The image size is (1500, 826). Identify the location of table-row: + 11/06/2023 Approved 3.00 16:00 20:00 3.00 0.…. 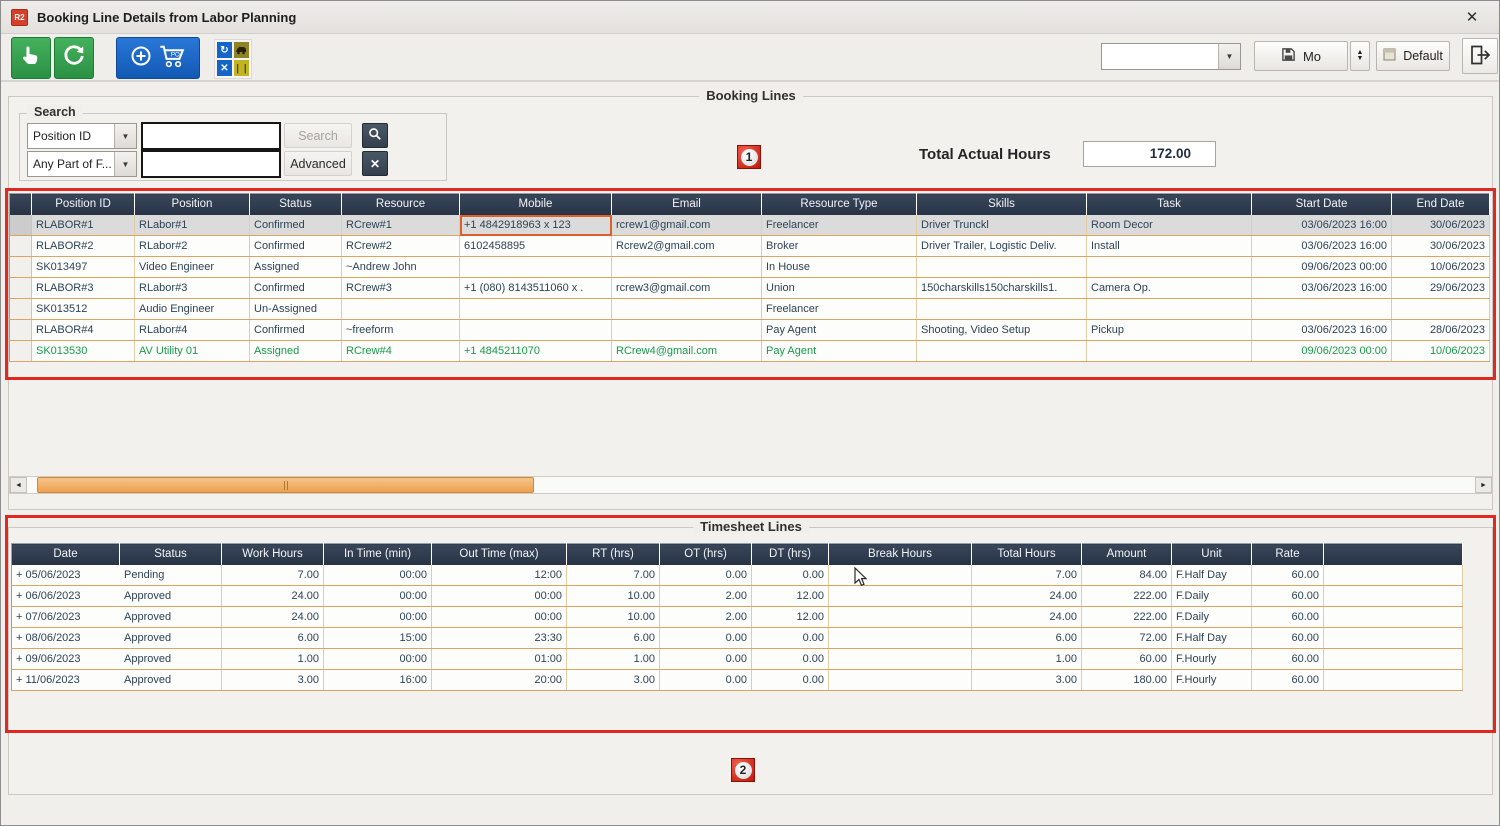
(737, 680).